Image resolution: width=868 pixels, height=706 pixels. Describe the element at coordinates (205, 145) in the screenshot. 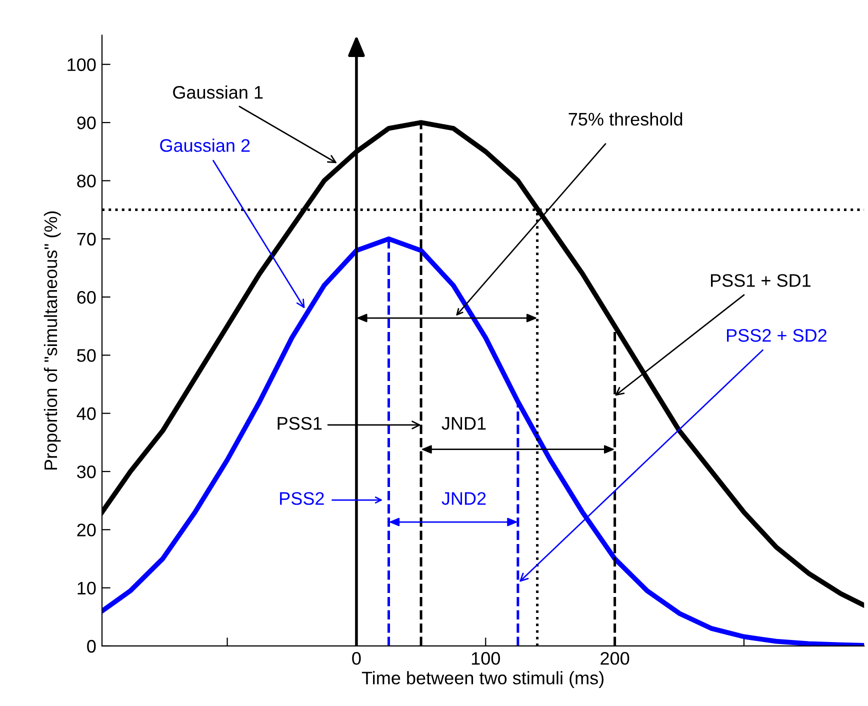

I see `annotation: Gaussian 2` at that location.